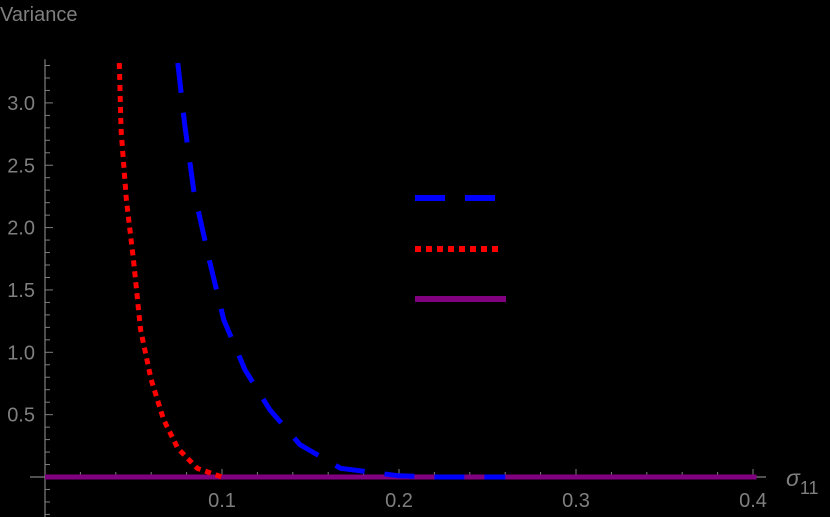 Image resolution: width=830 pixels, height=517 pixels. Describe the element at coordinates (460, 248) in the screenshot. I see `legend` at that location.